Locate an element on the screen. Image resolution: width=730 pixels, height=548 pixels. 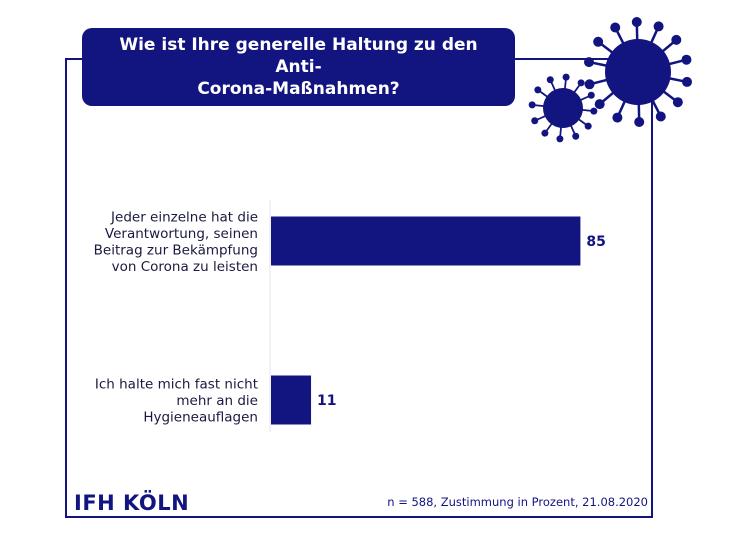
value-label-2: 11 is located at coordinates (326, 401).